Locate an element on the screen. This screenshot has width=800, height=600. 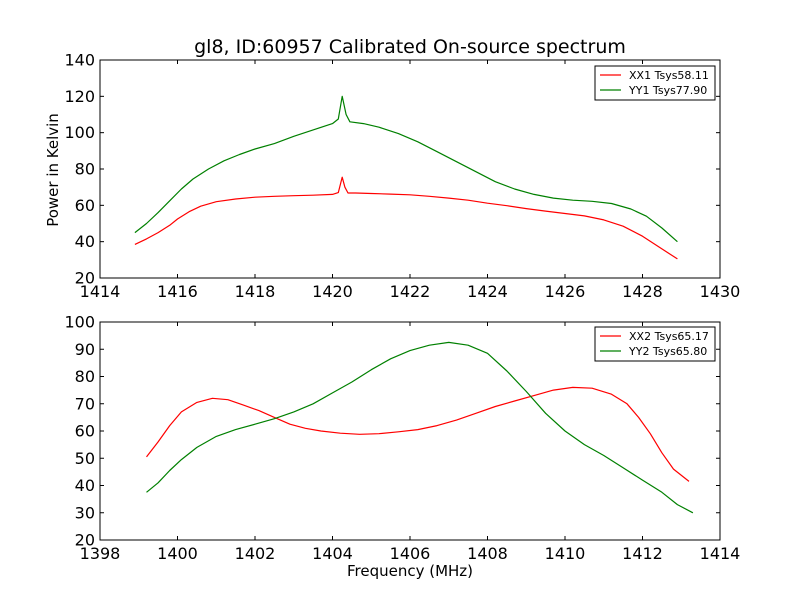
y-tick-label: 70 is located at coordinates (85, 403).